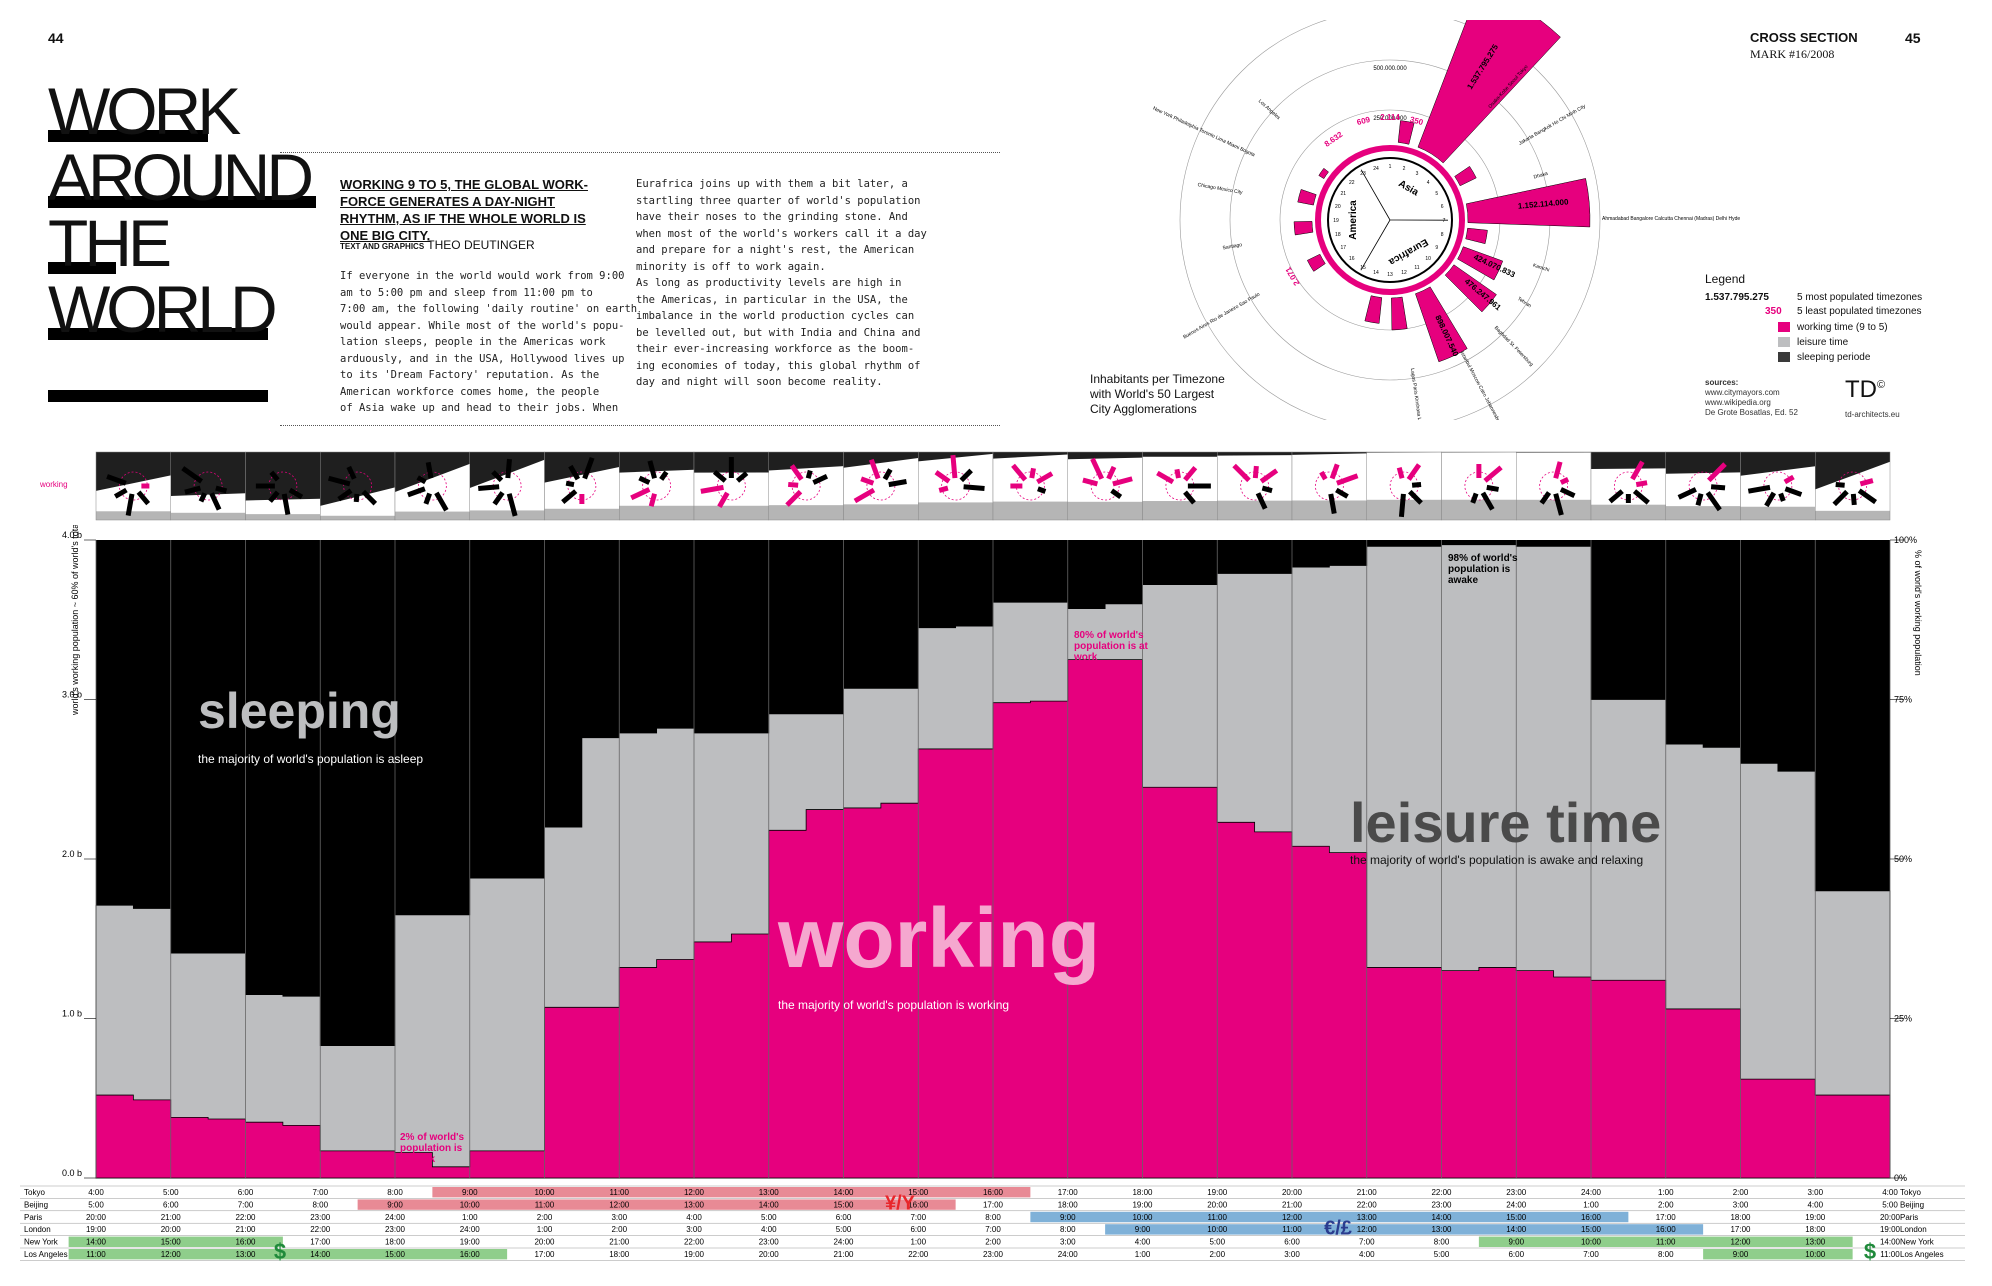 This screenshot has height=1286, width=1992. I want to click on y-right-tick-label: 100%, so click(1905, 540).